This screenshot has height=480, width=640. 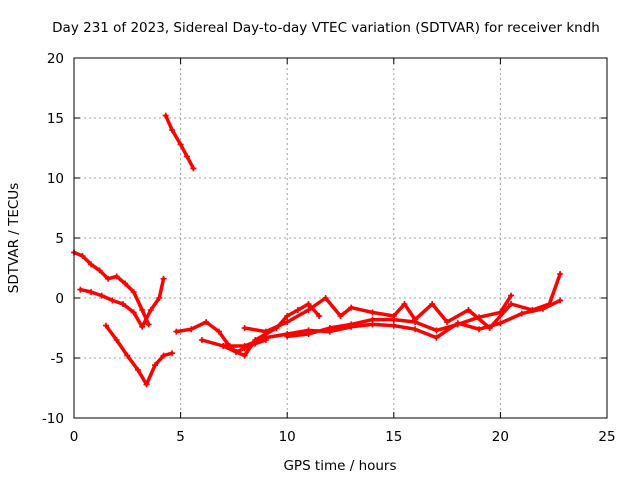 I want to click on x-tick-label: 10, so click(x=287, y=437).